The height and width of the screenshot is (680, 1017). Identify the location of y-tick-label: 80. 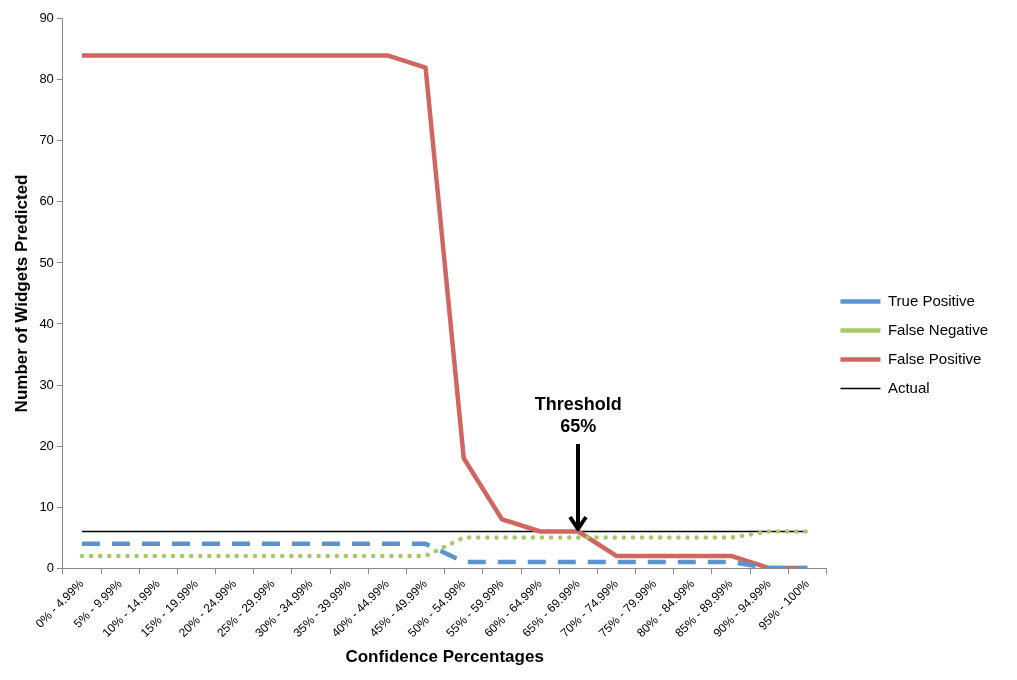
(46, 79).